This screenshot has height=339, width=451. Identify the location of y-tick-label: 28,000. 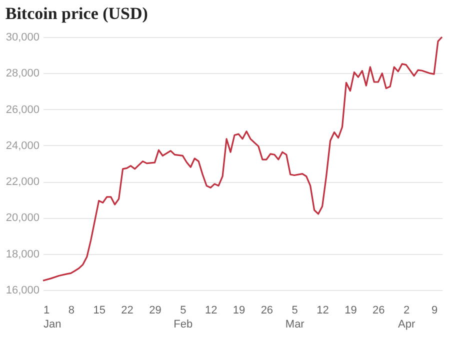
(23, 74).